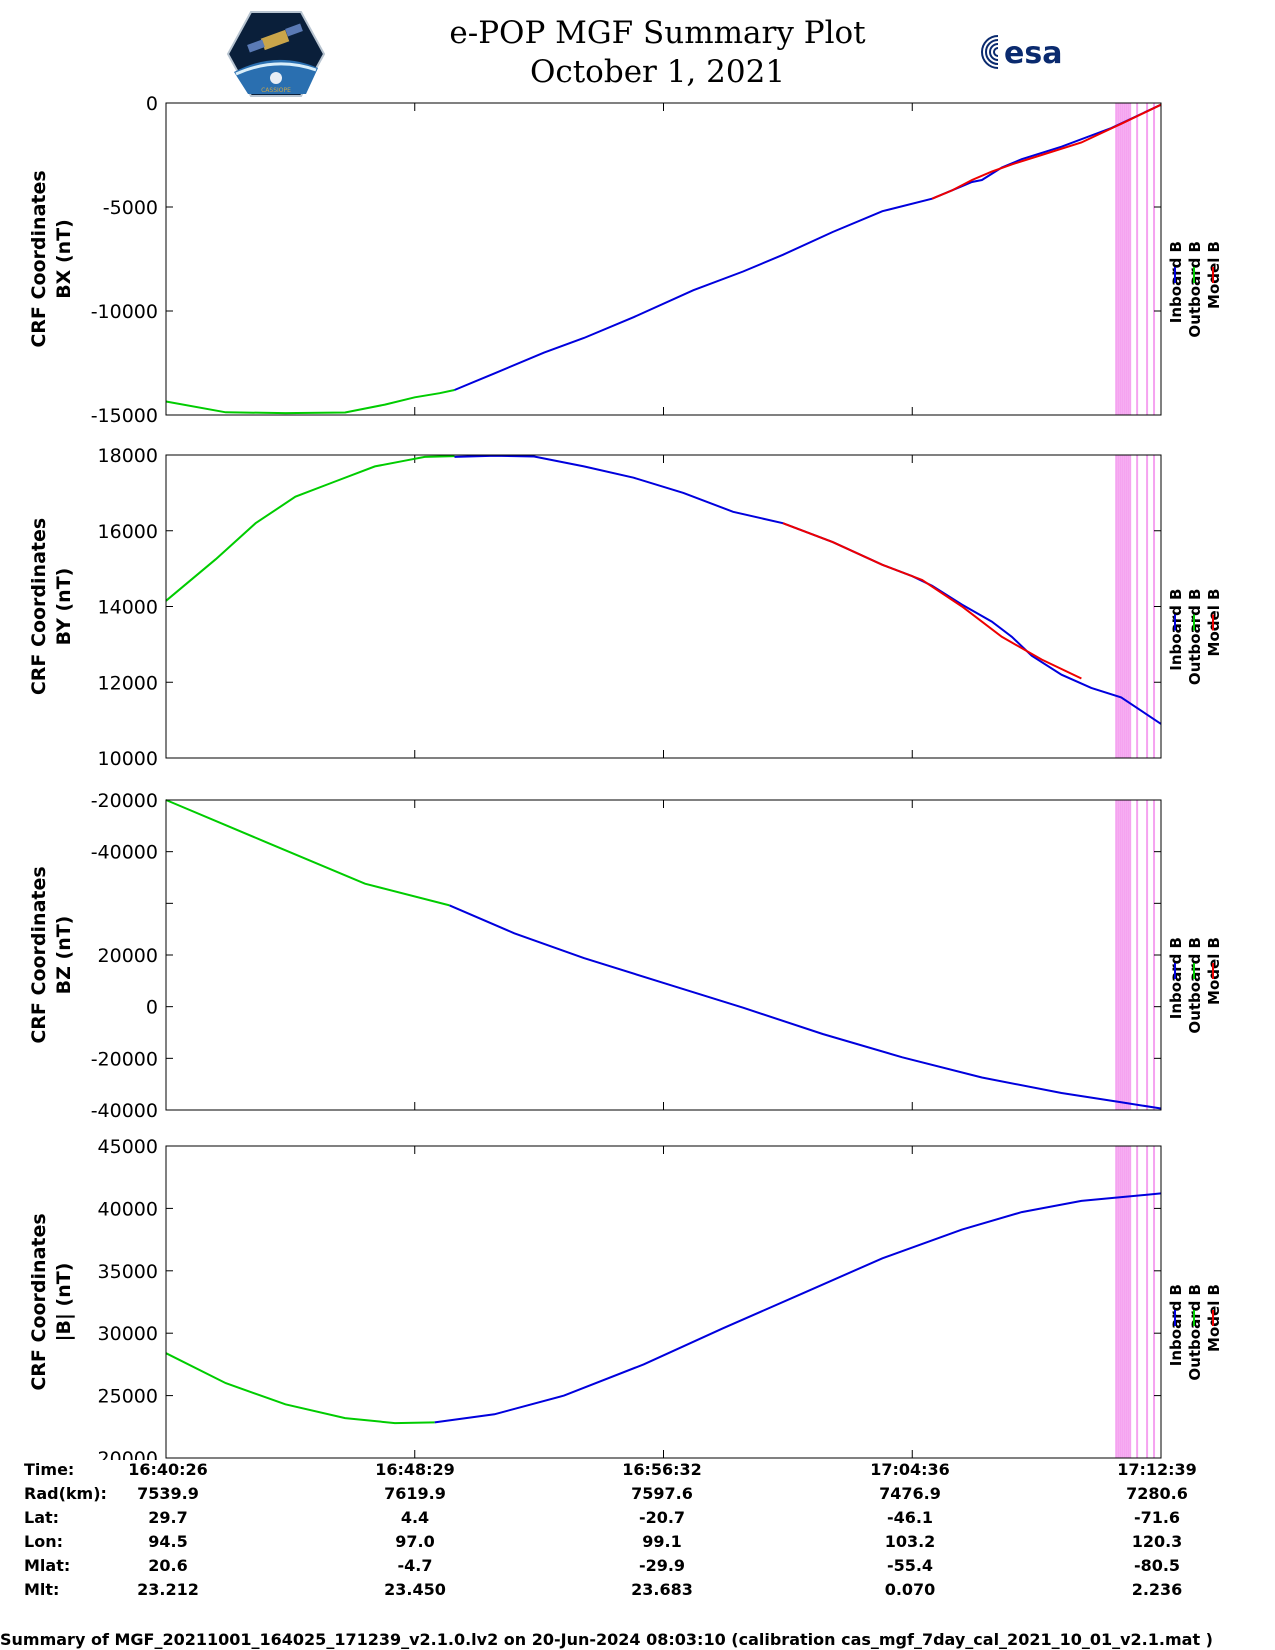 This screenshot has width=1275, height=1650. Describe the element at coordinates (910, 1565) in the screenshot. I see `info-cell: -55.4` at that location.